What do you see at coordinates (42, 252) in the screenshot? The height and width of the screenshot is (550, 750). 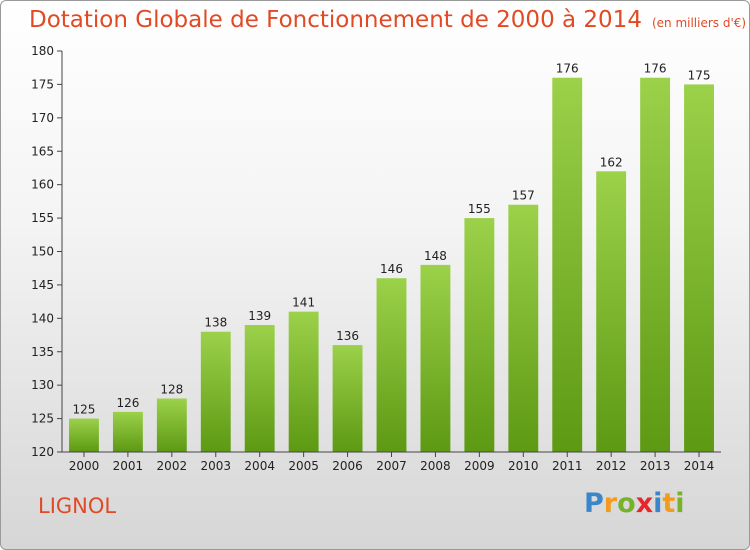 I see `y-tick-label: 150` at bounding box center [42, 252].